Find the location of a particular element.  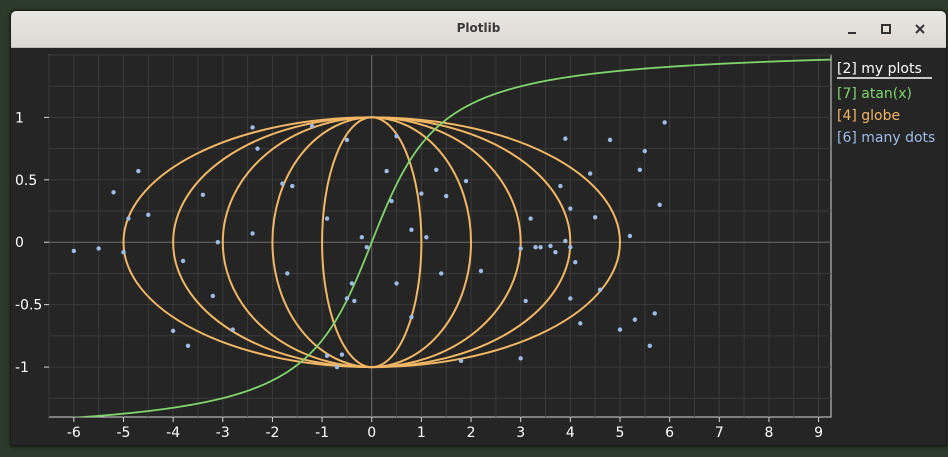

x-tick-label: 4 is located at coordinates (570, 433).